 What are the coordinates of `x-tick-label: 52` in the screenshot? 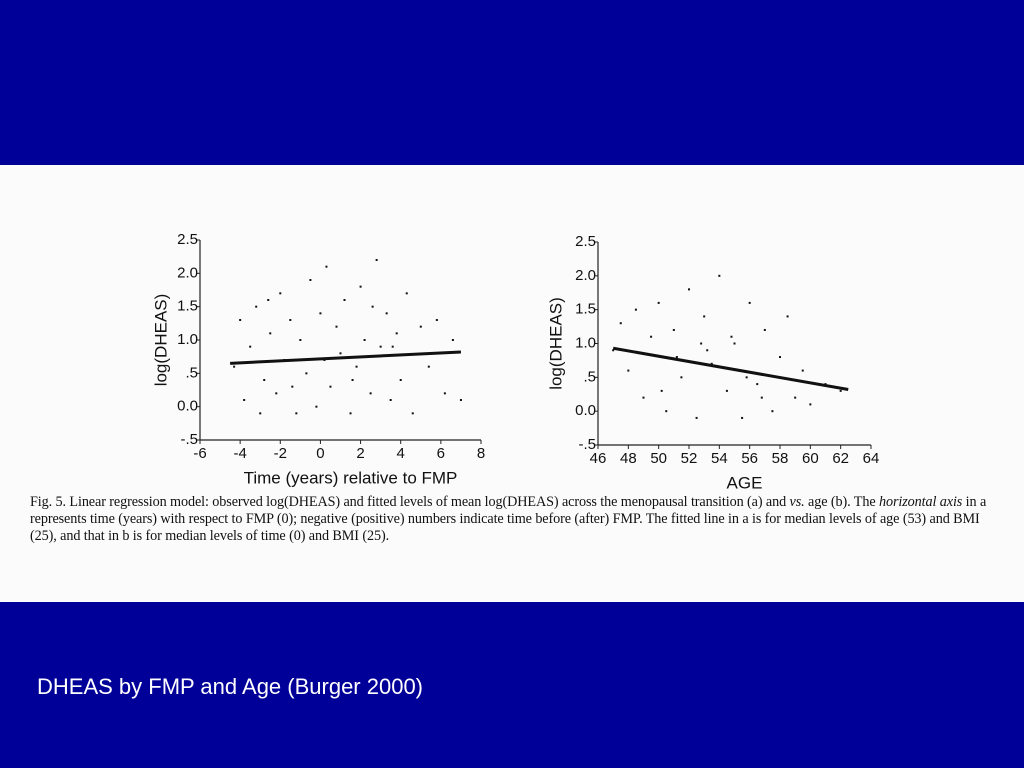 It's located at (689, 458).